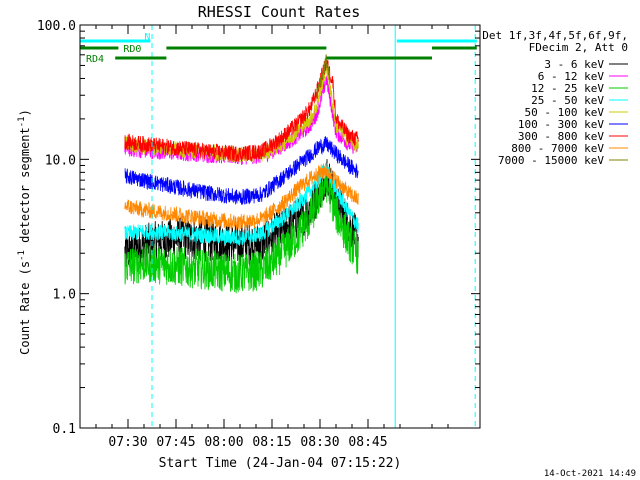  I want to click on chart-title: RHESSI Count Rates, so click(279, 12).